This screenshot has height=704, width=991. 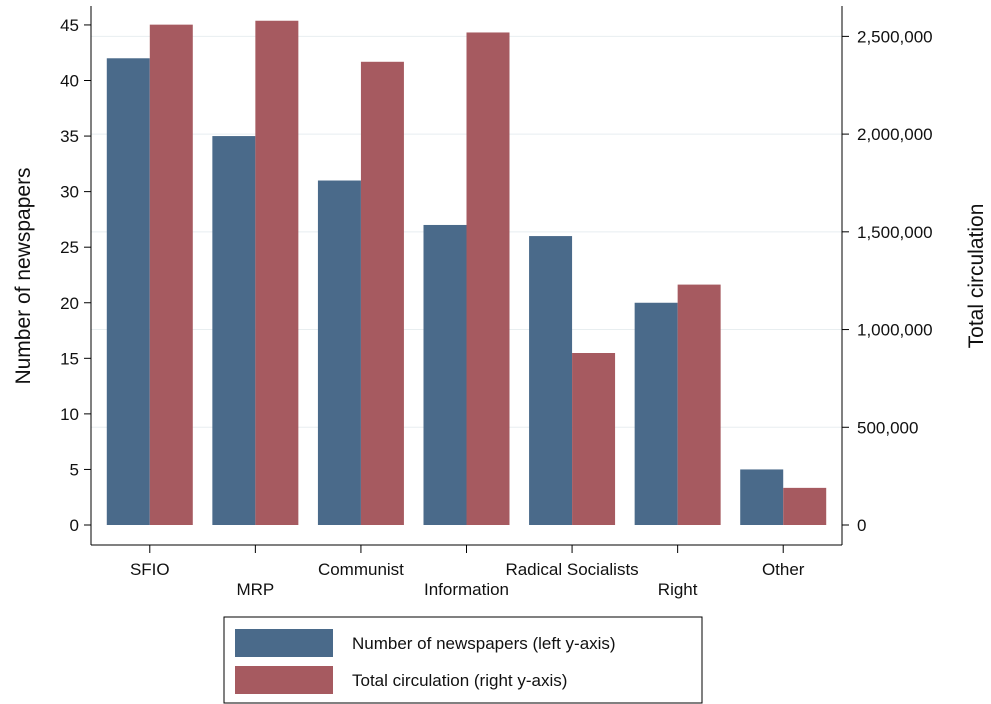 I want to click on x-tick-label: Right, so click(x=678, y=589).